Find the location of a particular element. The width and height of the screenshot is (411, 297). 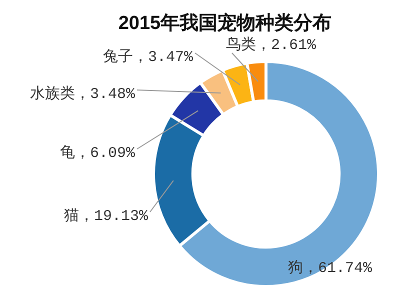

slice-label: 猫，19.13% is located at coordinates (107, 216).